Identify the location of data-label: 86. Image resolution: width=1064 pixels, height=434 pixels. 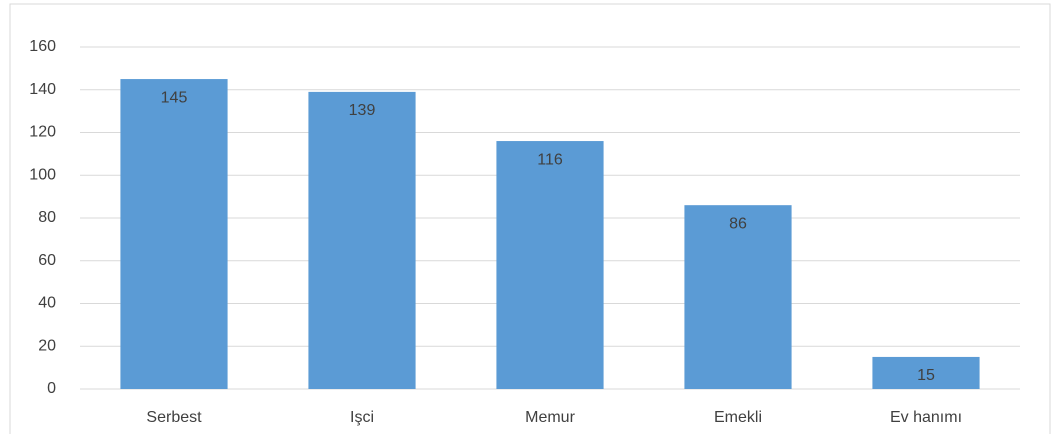
(738, 223).